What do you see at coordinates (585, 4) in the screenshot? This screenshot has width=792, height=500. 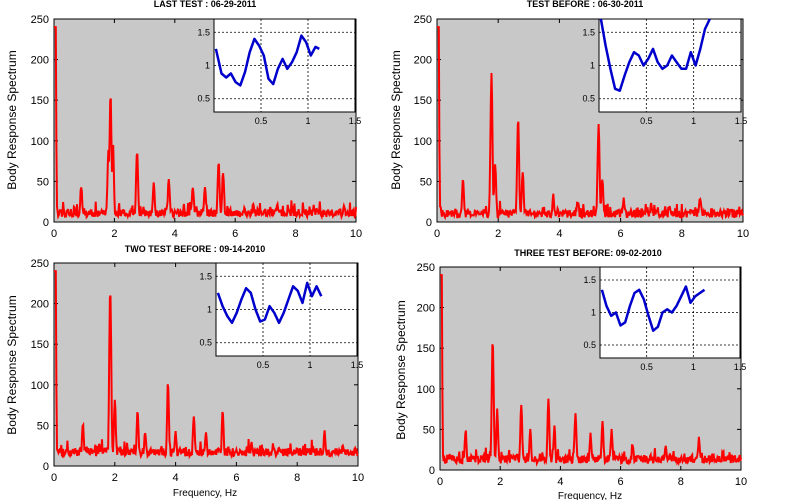 I see `chart-title: TEST BEFORE : 06-30-2011` at bounding box center [585, 4].